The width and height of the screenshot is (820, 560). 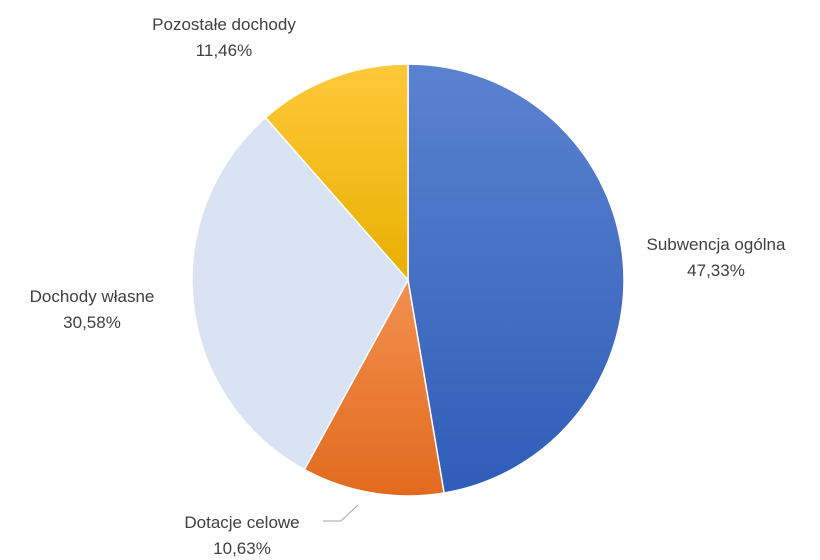 What do you see at coordinates (241, 522) in the screenshot?
I see `slice-label-2: Dotacje celowe` at bounding box center [241, 522].